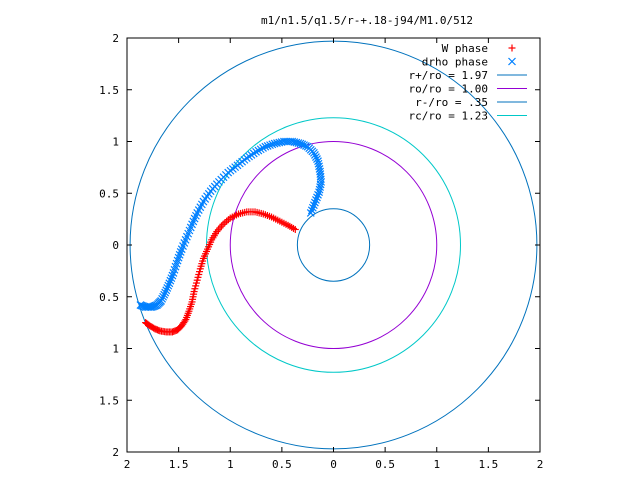 Image resolution: width=640 pixels, height=480 pixels. What do you see at coordinates (448, 75) in the screenshot?
I see `legend-label: r+/ro = 1.97` at bounding box center [448, 75].